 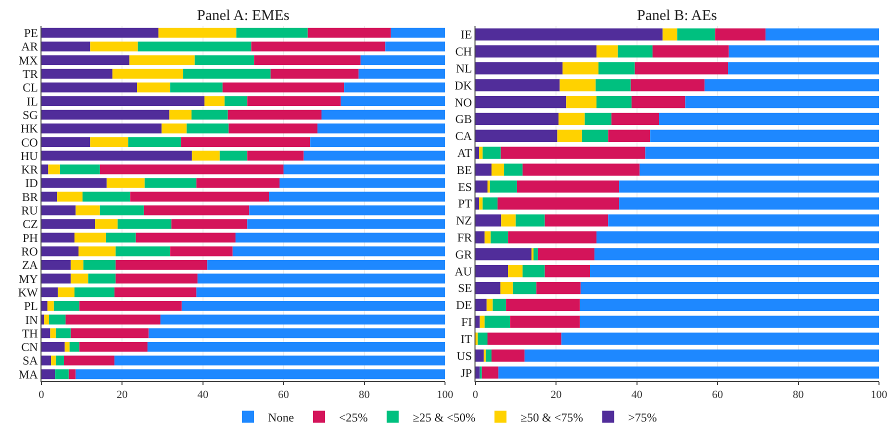 What do you see at coordinates (28, 60) in the screenshot?
I see `y-tick-label: MX` at bounding box center [28, 60].